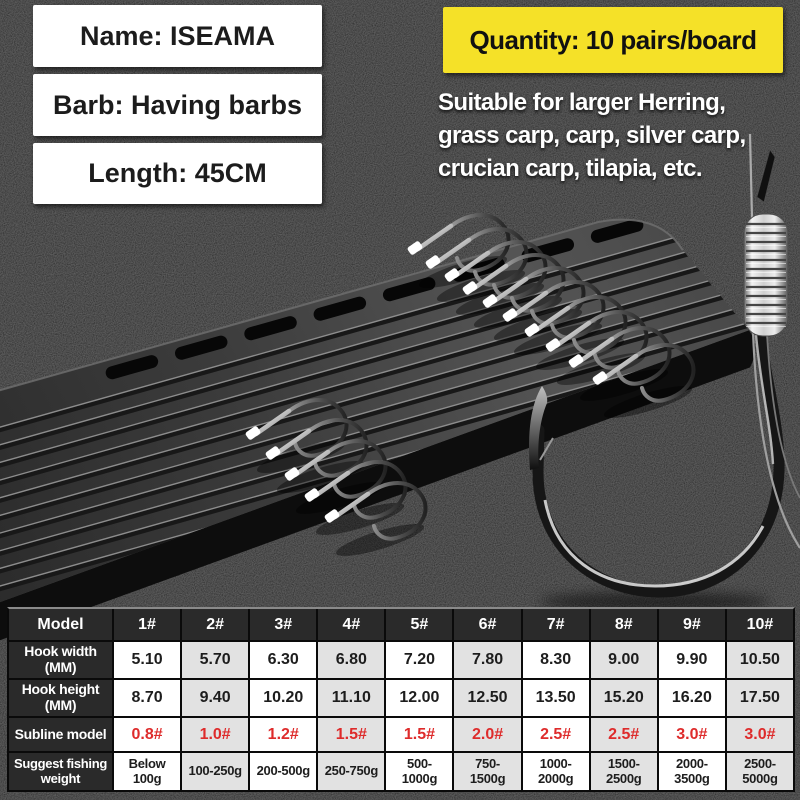 This screenshot has width=800, height=800. What do you see at coordinates (215, 660) in the screenshot?
I see `value-cell: 5.70` at bounding box center [215, 660].